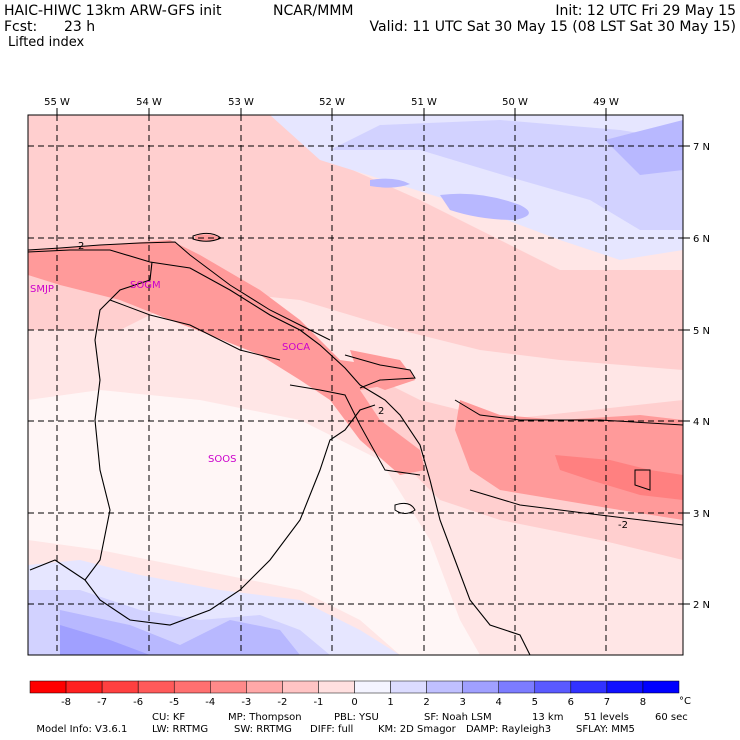  Describe the element at coordinates (701, 239) in the screenshot. I see `lat-label-6n: 6 N` at that location.